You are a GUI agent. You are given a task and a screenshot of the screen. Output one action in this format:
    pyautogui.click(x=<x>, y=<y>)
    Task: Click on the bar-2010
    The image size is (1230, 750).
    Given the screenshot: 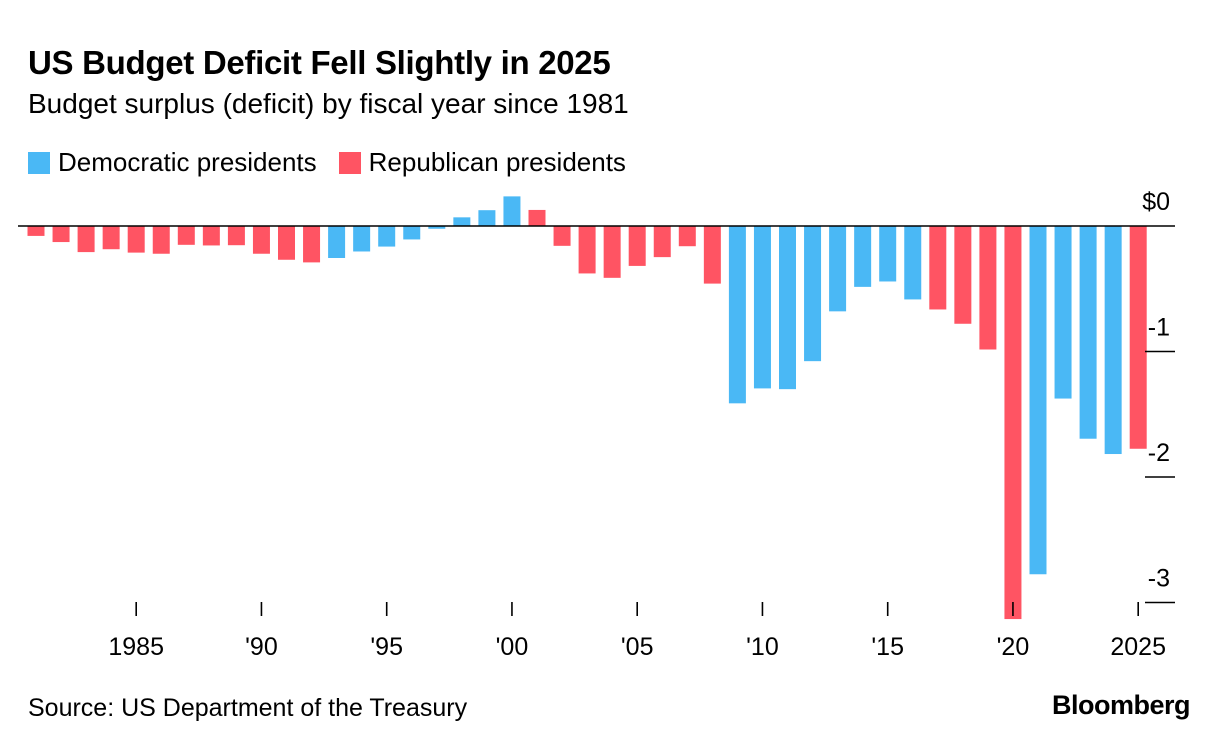 What is the action you would take?
    pyautogui.click(x=762, y=307)
    